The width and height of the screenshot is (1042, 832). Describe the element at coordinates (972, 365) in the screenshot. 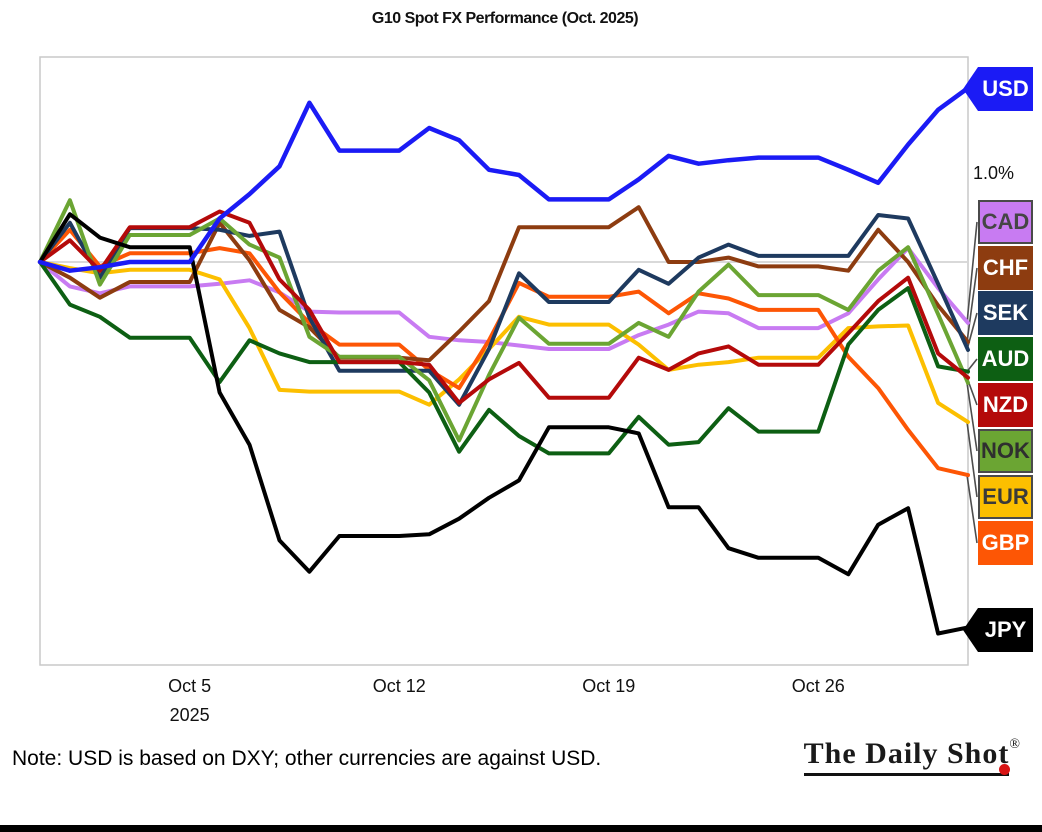

I see `leader-line-aud` at that location.